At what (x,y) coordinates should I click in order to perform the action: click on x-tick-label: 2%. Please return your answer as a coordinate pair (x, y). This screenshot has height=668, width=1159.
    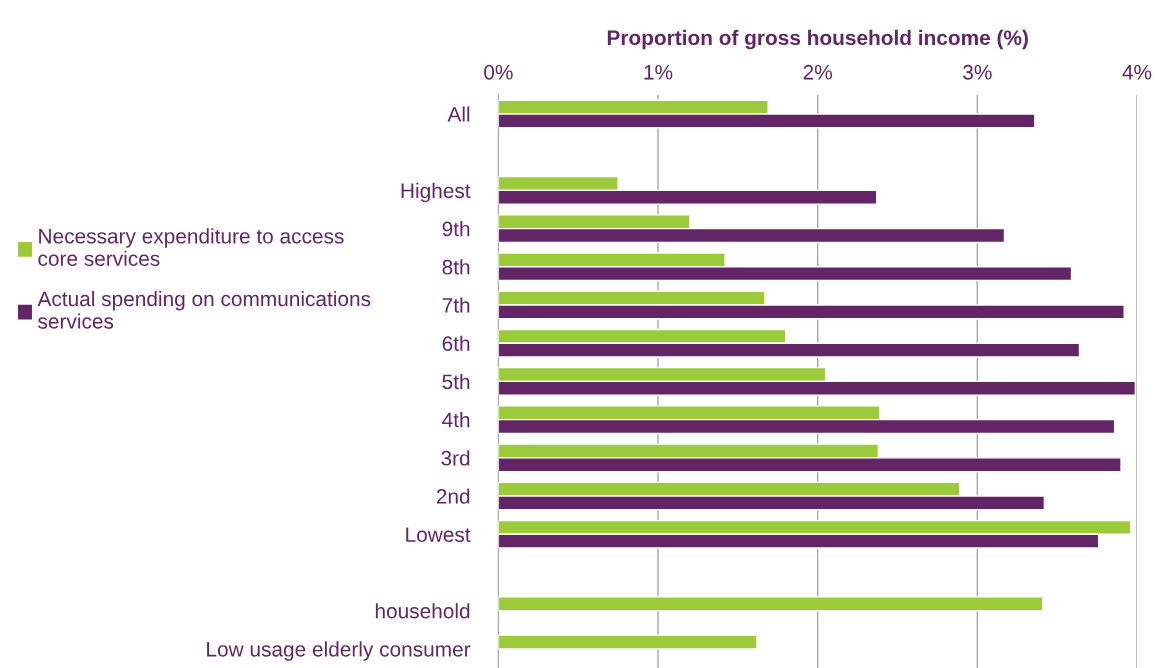
    Looking at the image, I should click on (817, 72).